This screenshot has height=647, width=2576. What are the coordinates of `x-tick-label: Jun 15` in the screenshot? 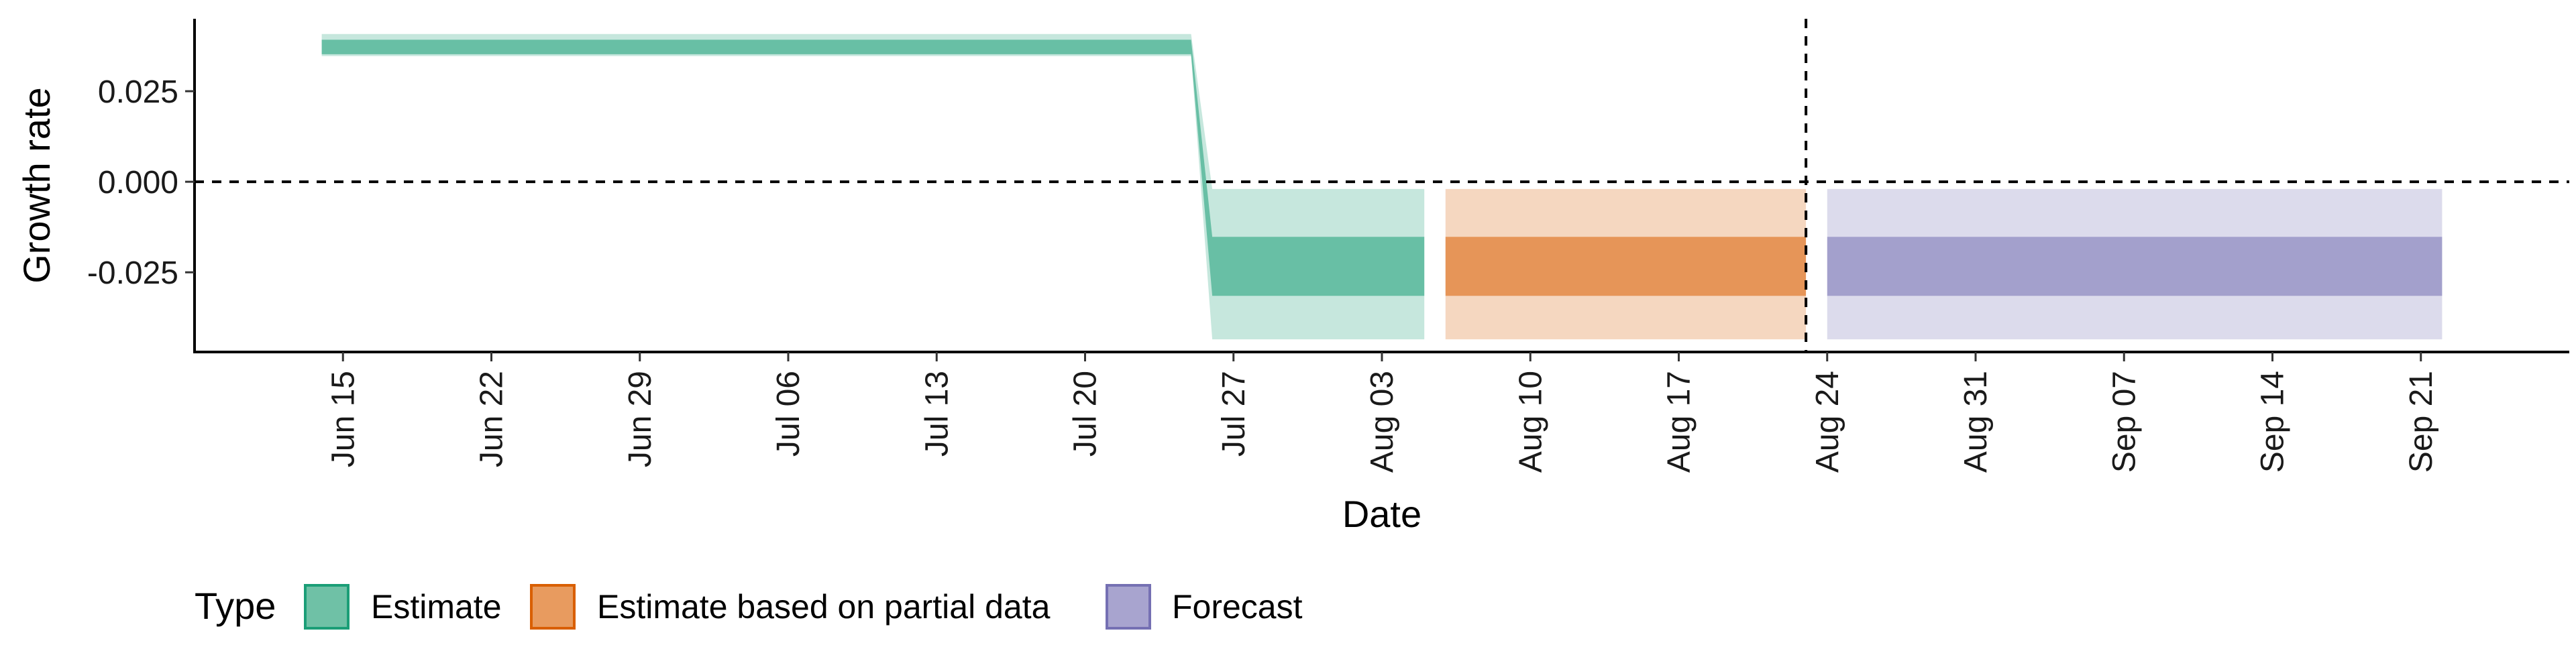 It's located at (343, 419).